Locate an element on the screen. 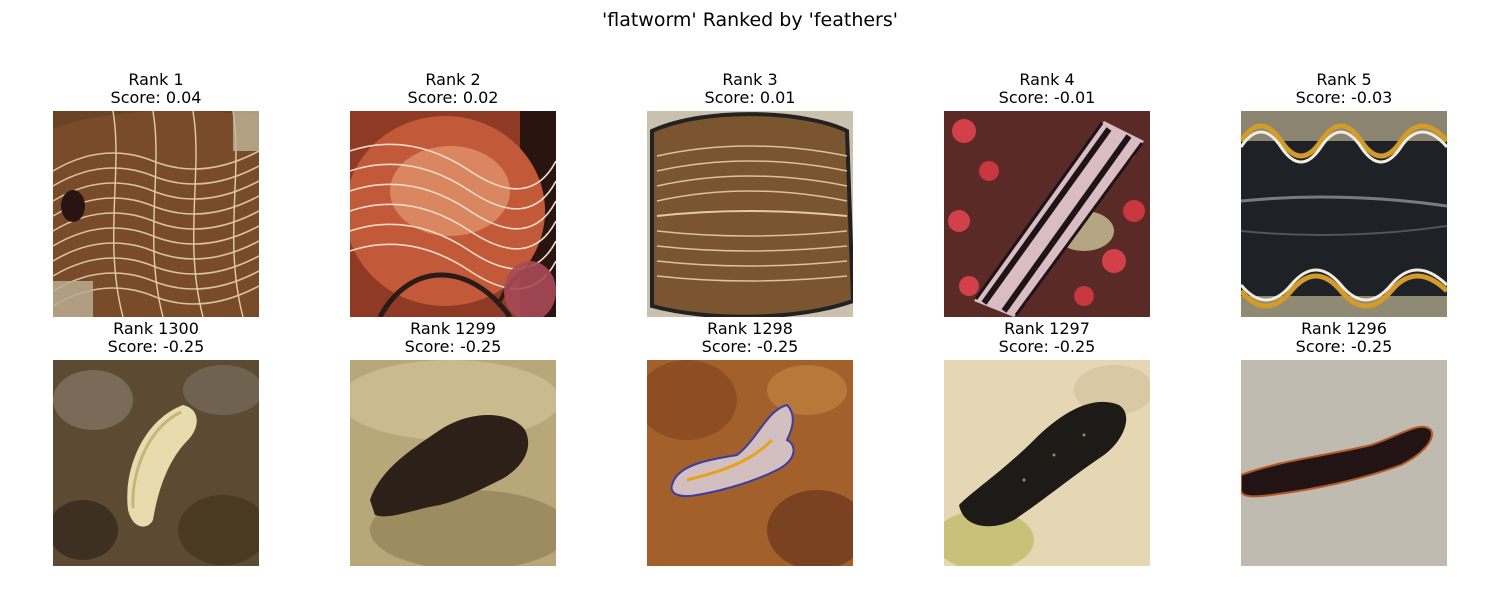 The width and height of the screenshot is (1500, 600). rank-label: Rank 2 is located at coordinates (453, 79).